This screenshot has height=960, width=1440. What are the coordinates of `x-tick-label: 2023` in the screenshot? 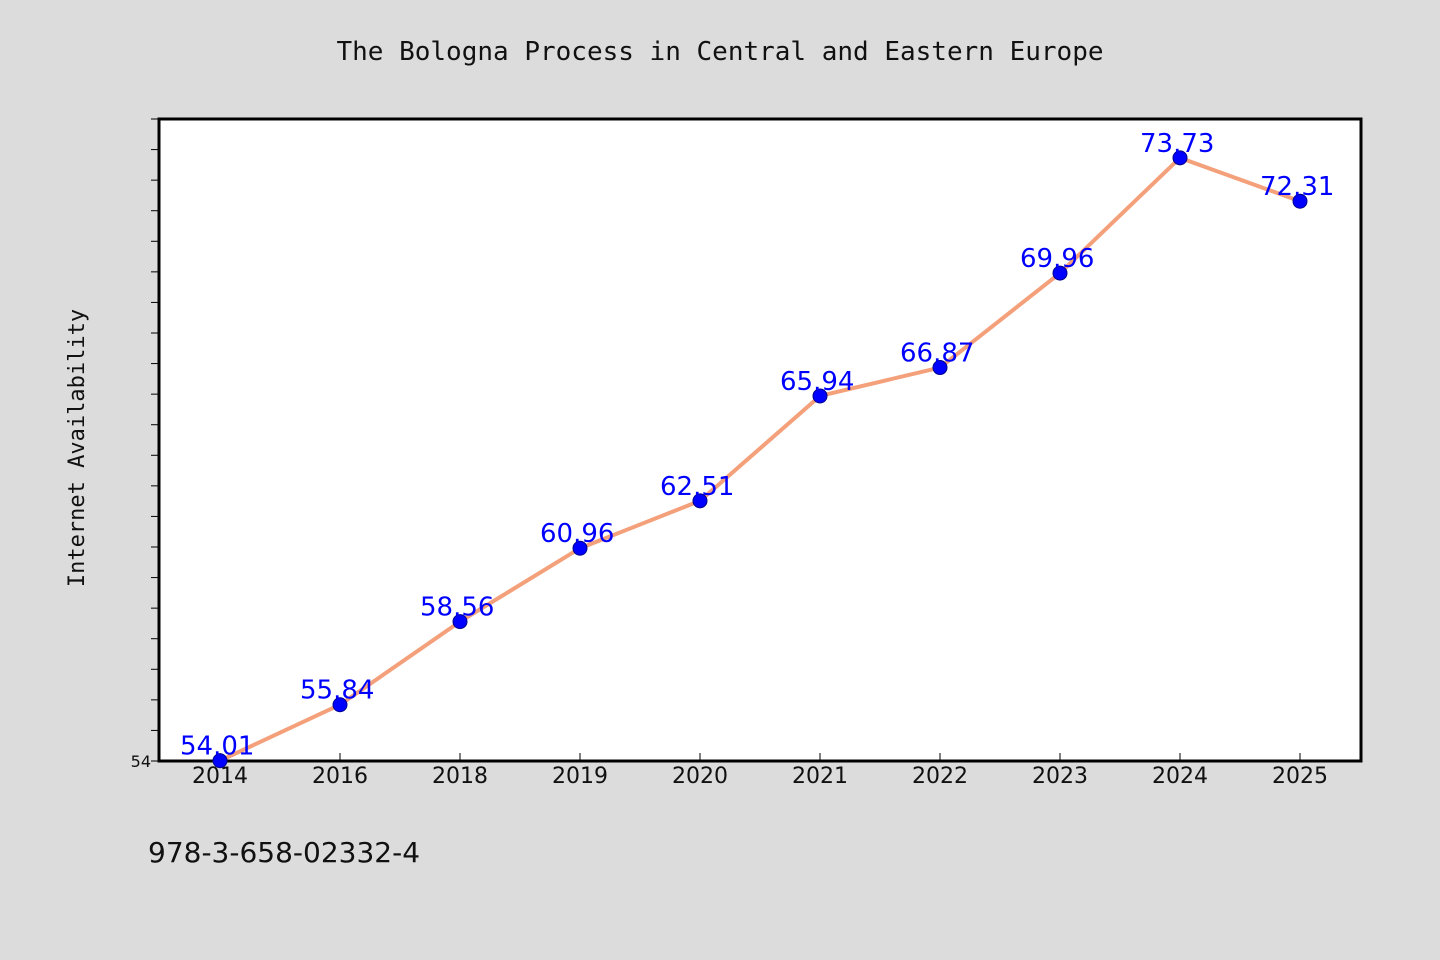 It's located at (1060, 776).